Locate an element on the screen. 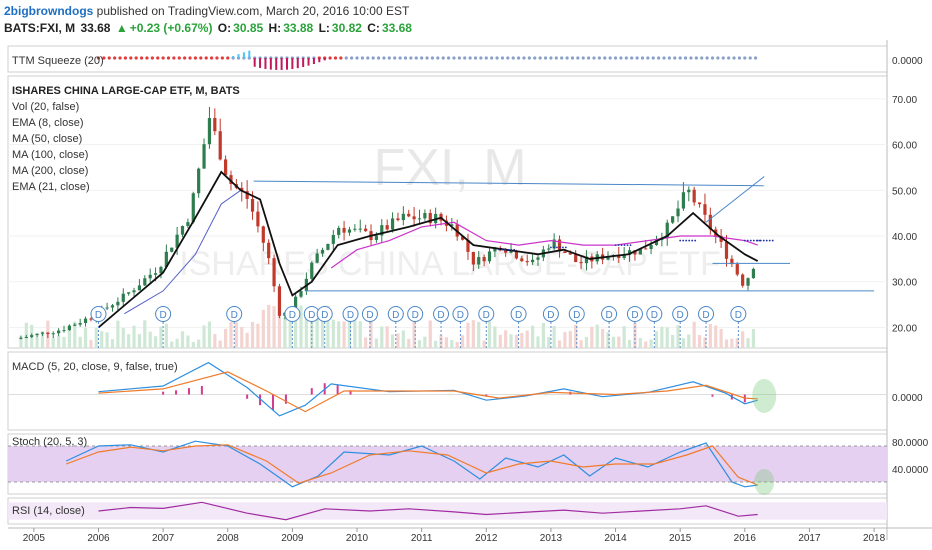 The image size is (932, 550). time-tick-label: 2007 is located at coordinates (163, 538).